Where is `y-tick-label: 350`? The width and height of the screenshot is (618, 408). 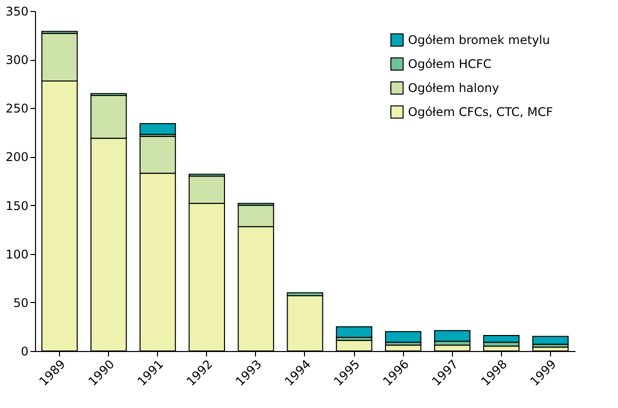 y-tick-label: 350 is located at coordinates (17, 11).